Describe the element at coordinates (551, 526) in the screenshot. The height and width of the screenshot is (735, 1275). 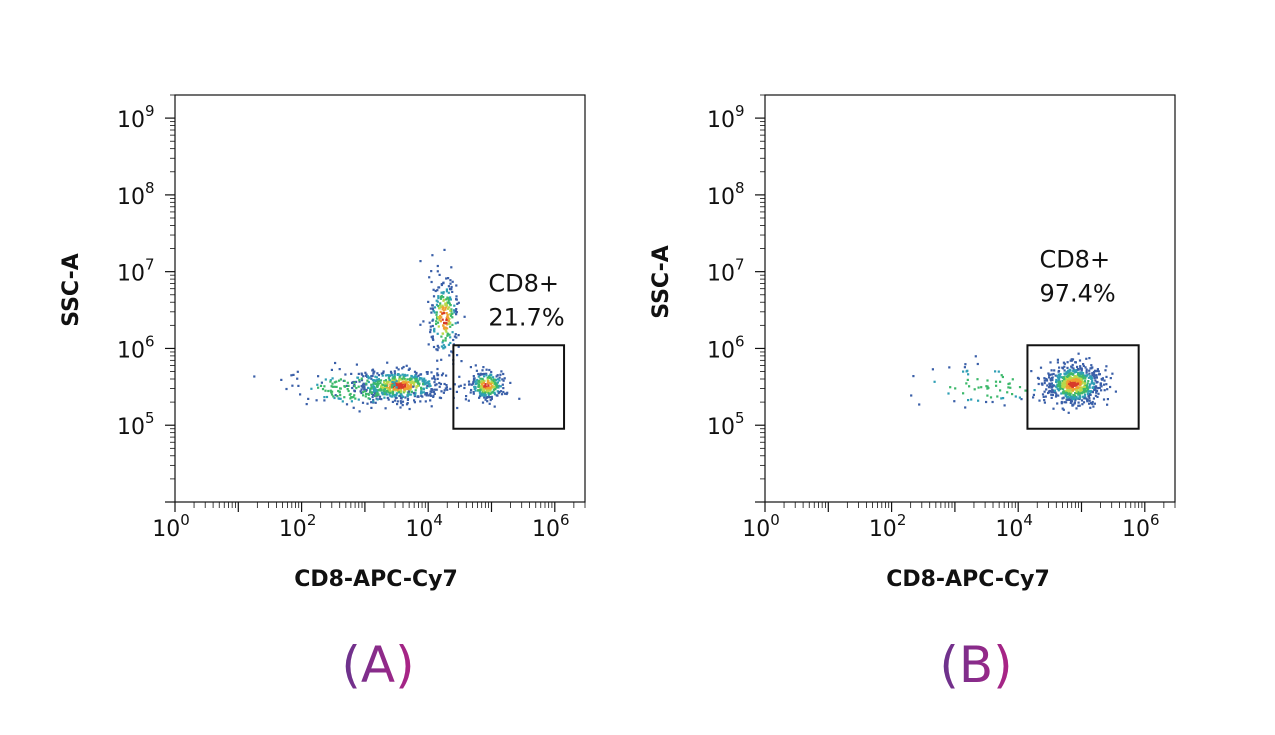
I see `x-tick-label: 106` at that location.